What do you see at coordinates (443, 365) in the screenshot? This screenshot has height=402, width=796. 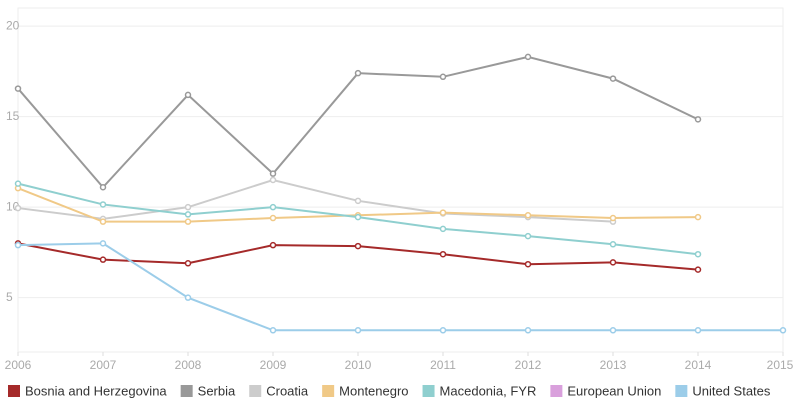 I see `x-tick-label: 2011` at bounding box center [443, 365].